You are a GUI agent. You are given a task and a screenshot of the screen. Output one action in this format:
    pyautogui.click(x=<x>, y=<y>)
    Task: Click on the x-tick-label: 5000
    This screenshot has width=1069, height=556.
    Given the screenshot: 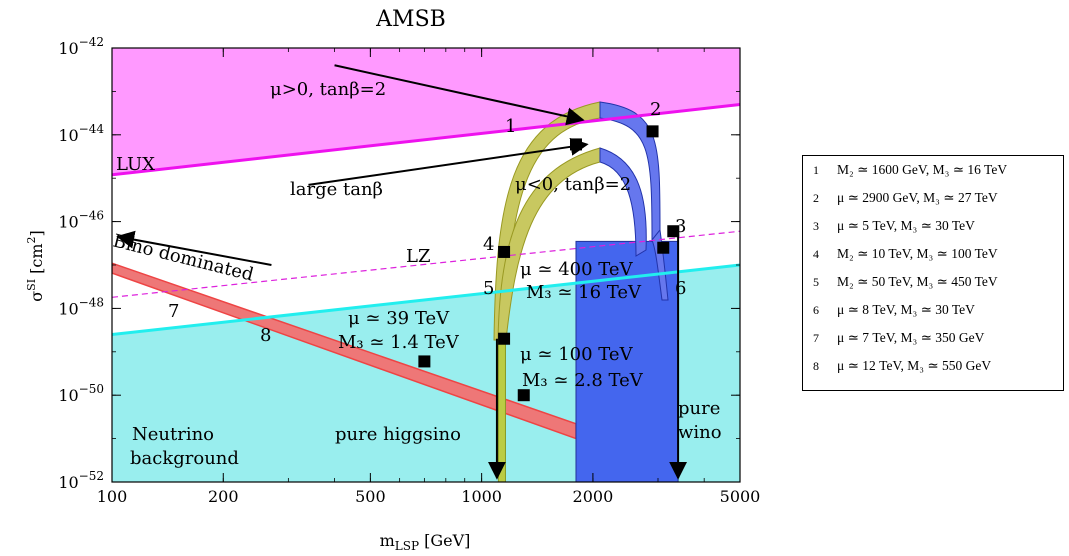 What is the action you would take?
    pyautogui.click(x=740, y=496)
    